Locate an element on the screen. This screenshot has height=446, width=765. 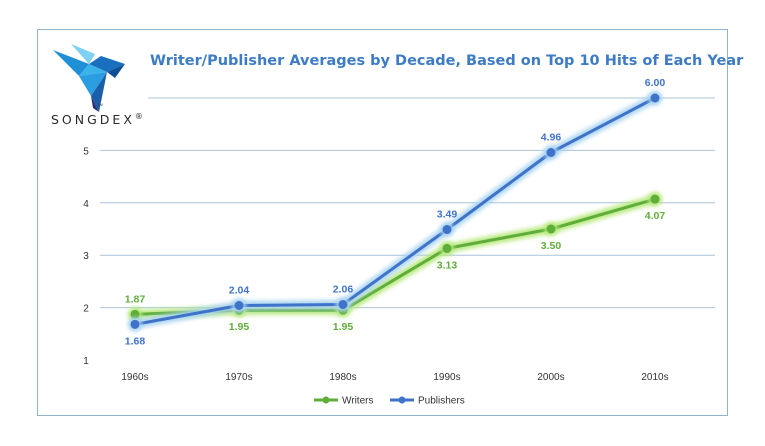
y-tick-label: 2 is located at coordinates (86, 309).